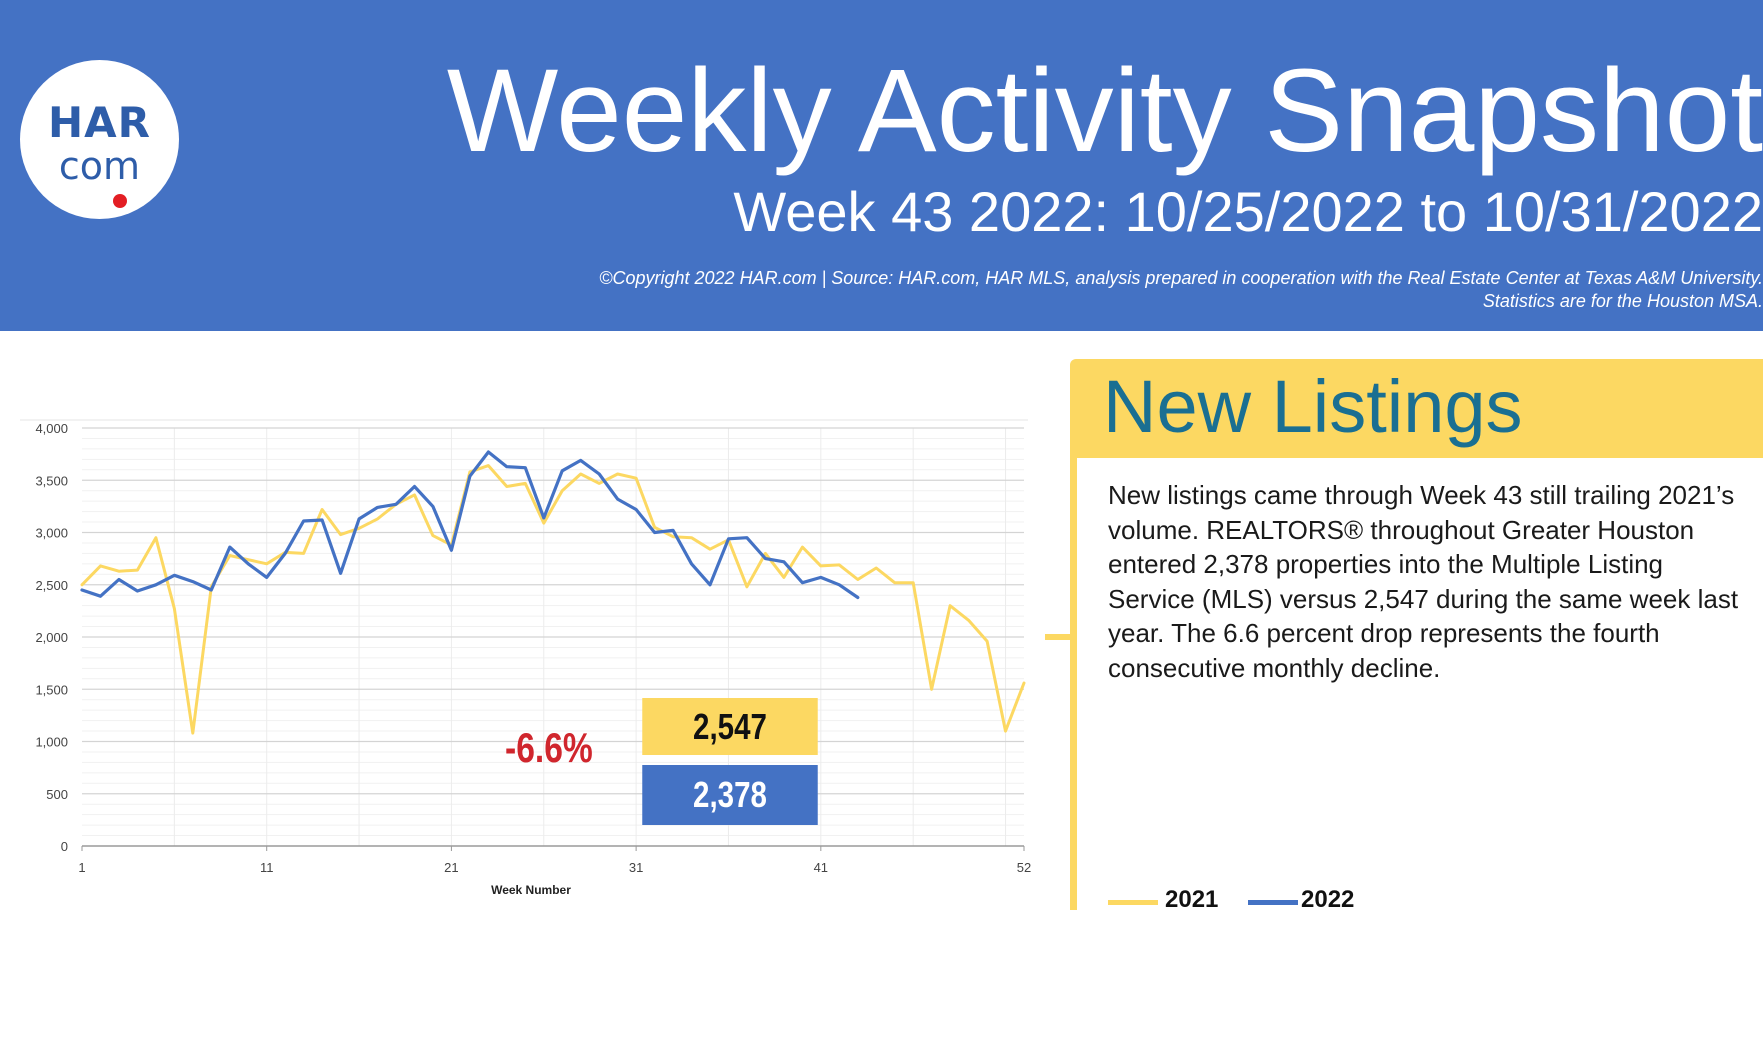 This screenshot has width=1763, height=1058. Describe the element at coordinates (1248, 211) in the screenshot. I see `page-subtitle: Week 43 2022: 10/25/2022 to 10/31/2022` at that location.